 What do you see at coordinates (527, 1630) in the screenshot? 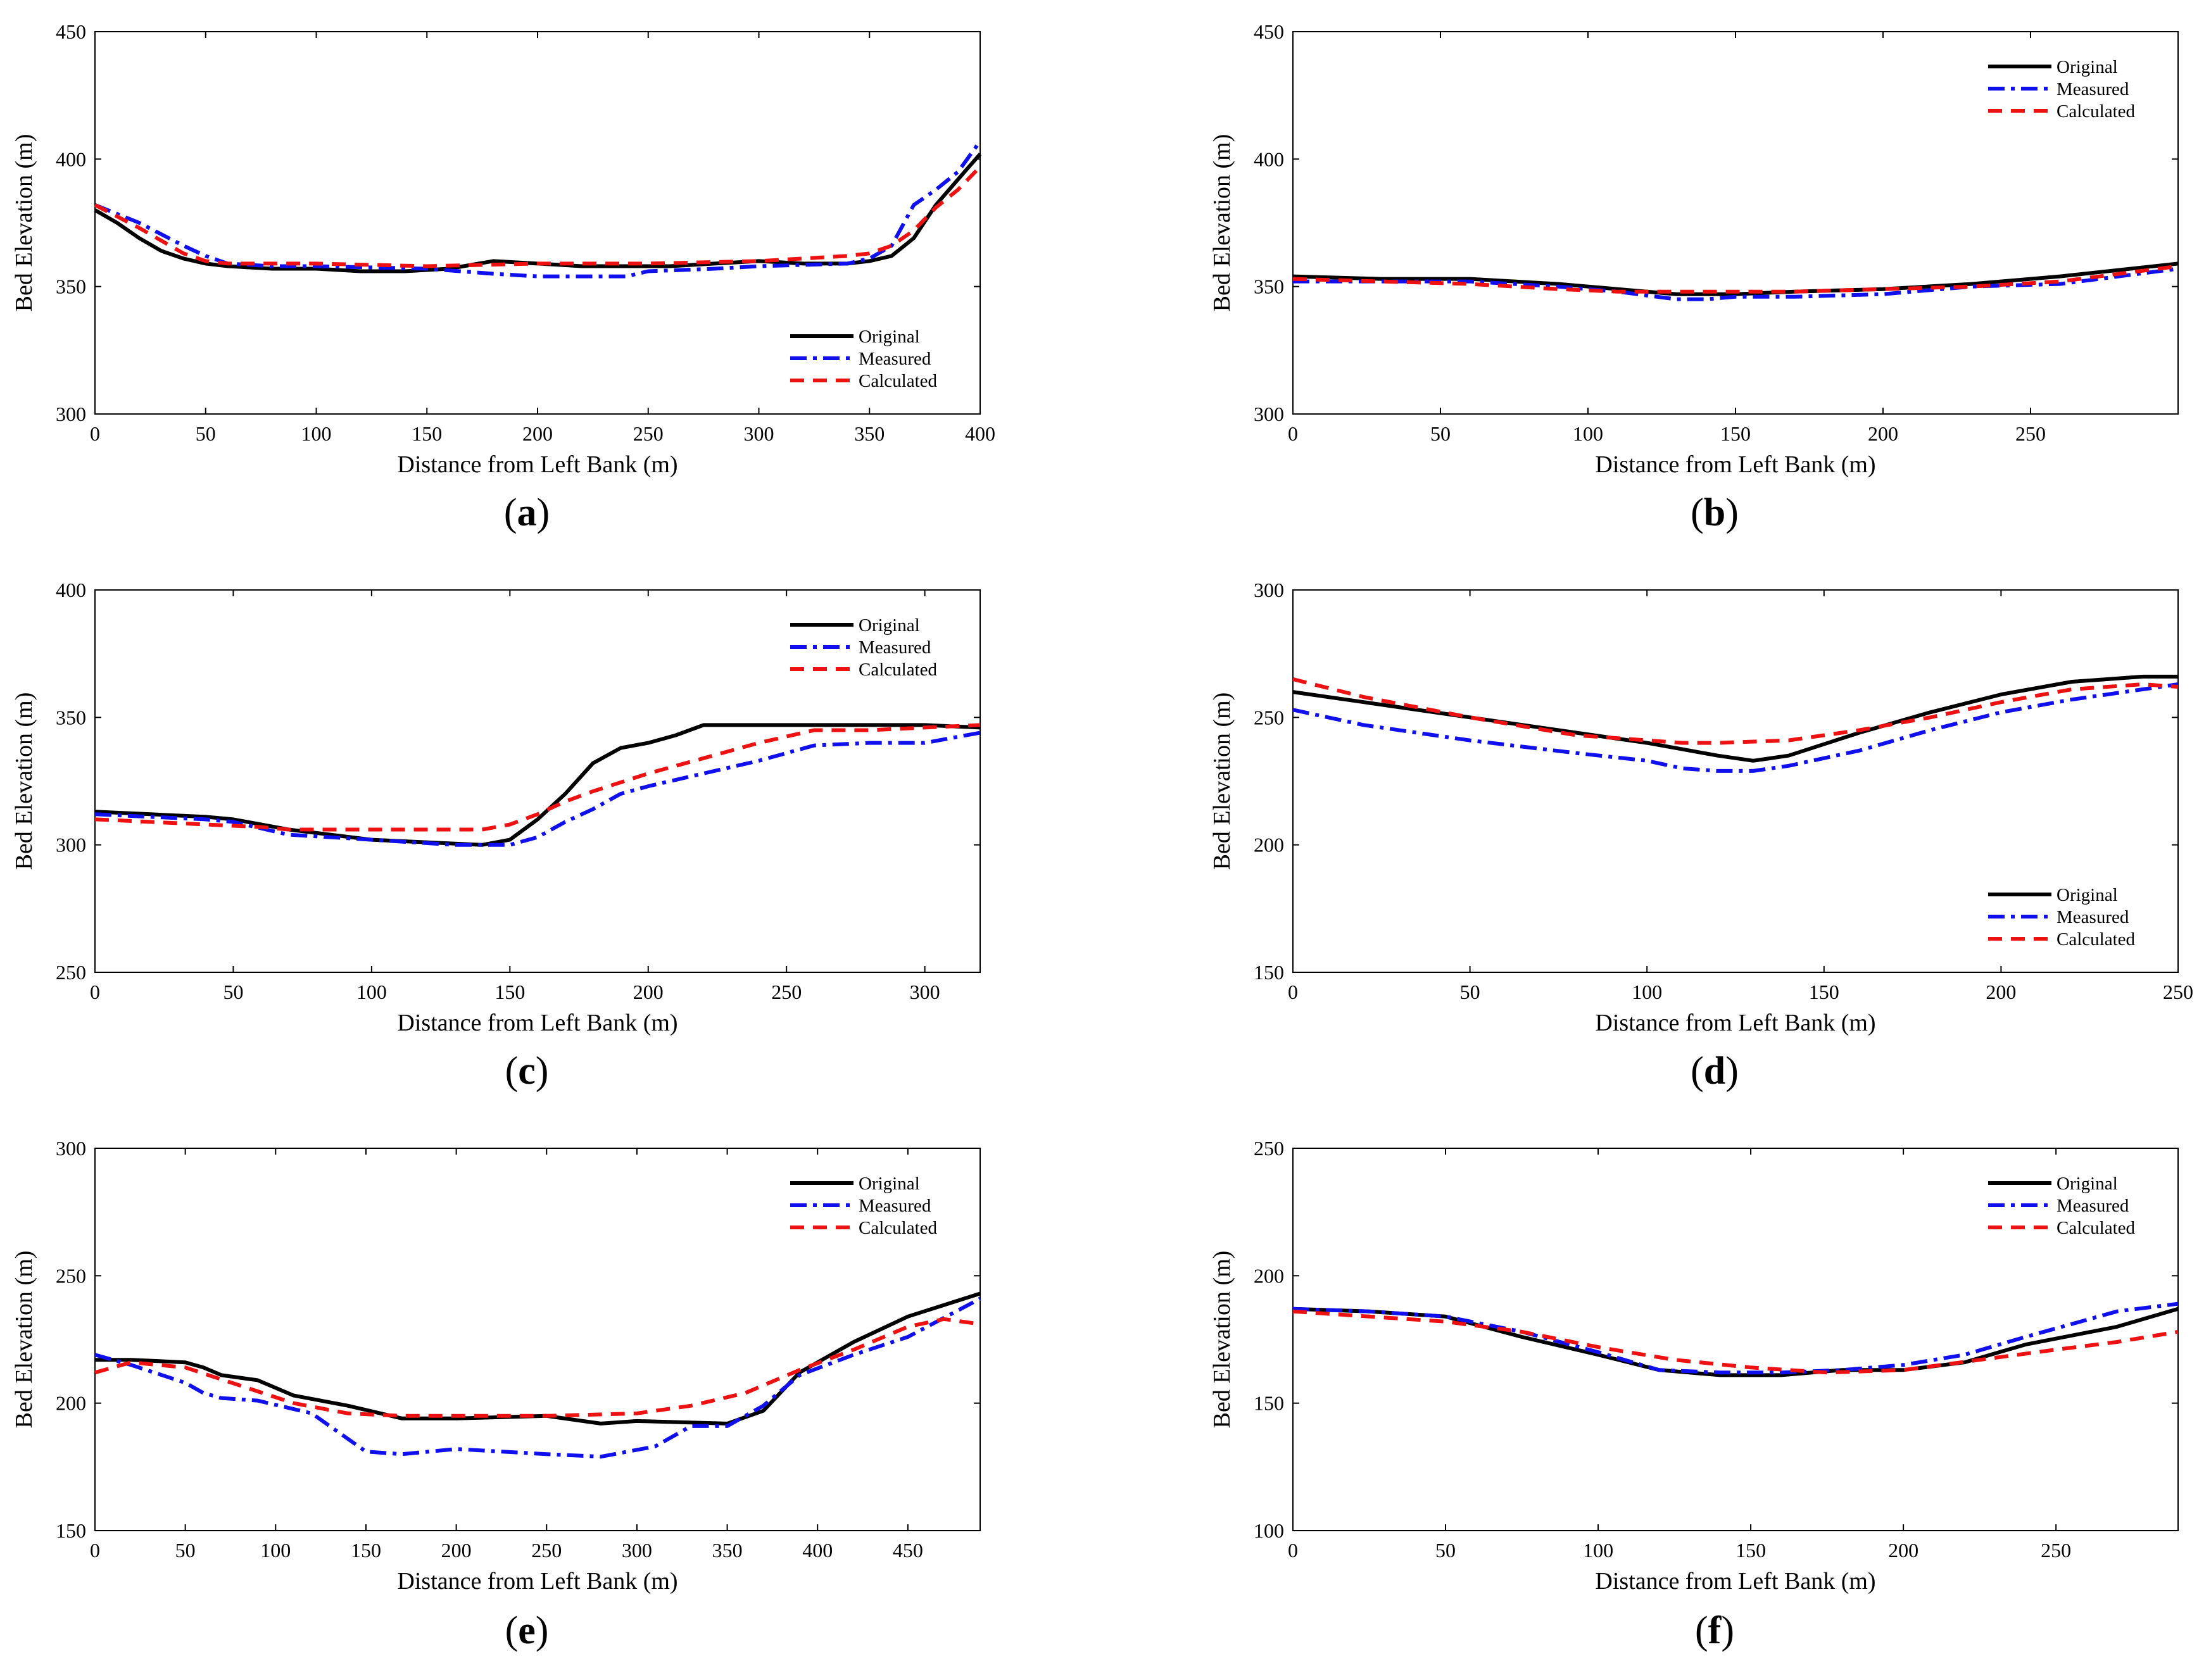
I see `panel-label: (e)` at bounding box center [527, 1630].